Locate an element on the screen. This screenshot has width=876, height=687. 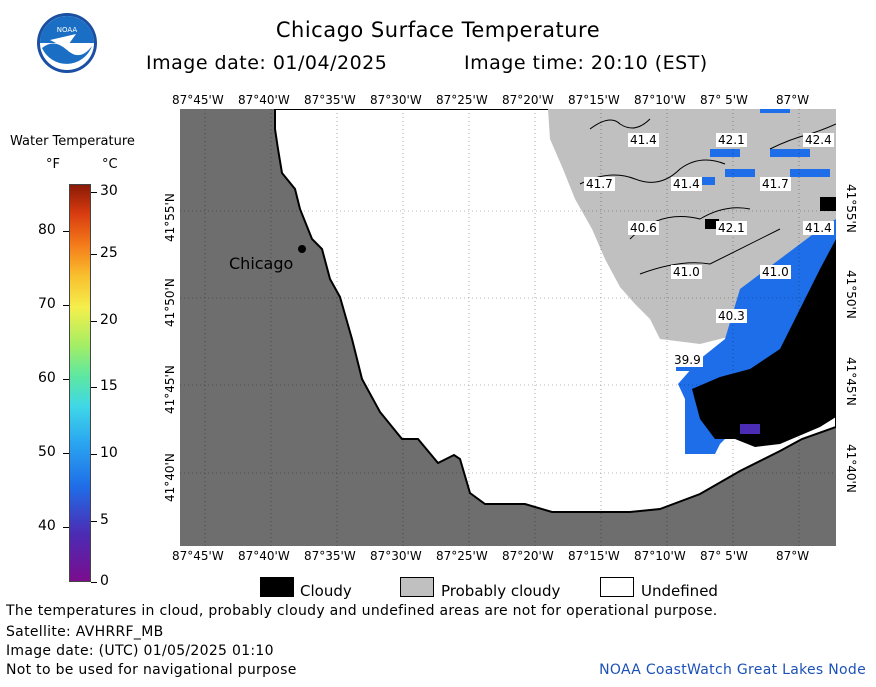
logo-text: NOAA is located at coordinates (67, 30).